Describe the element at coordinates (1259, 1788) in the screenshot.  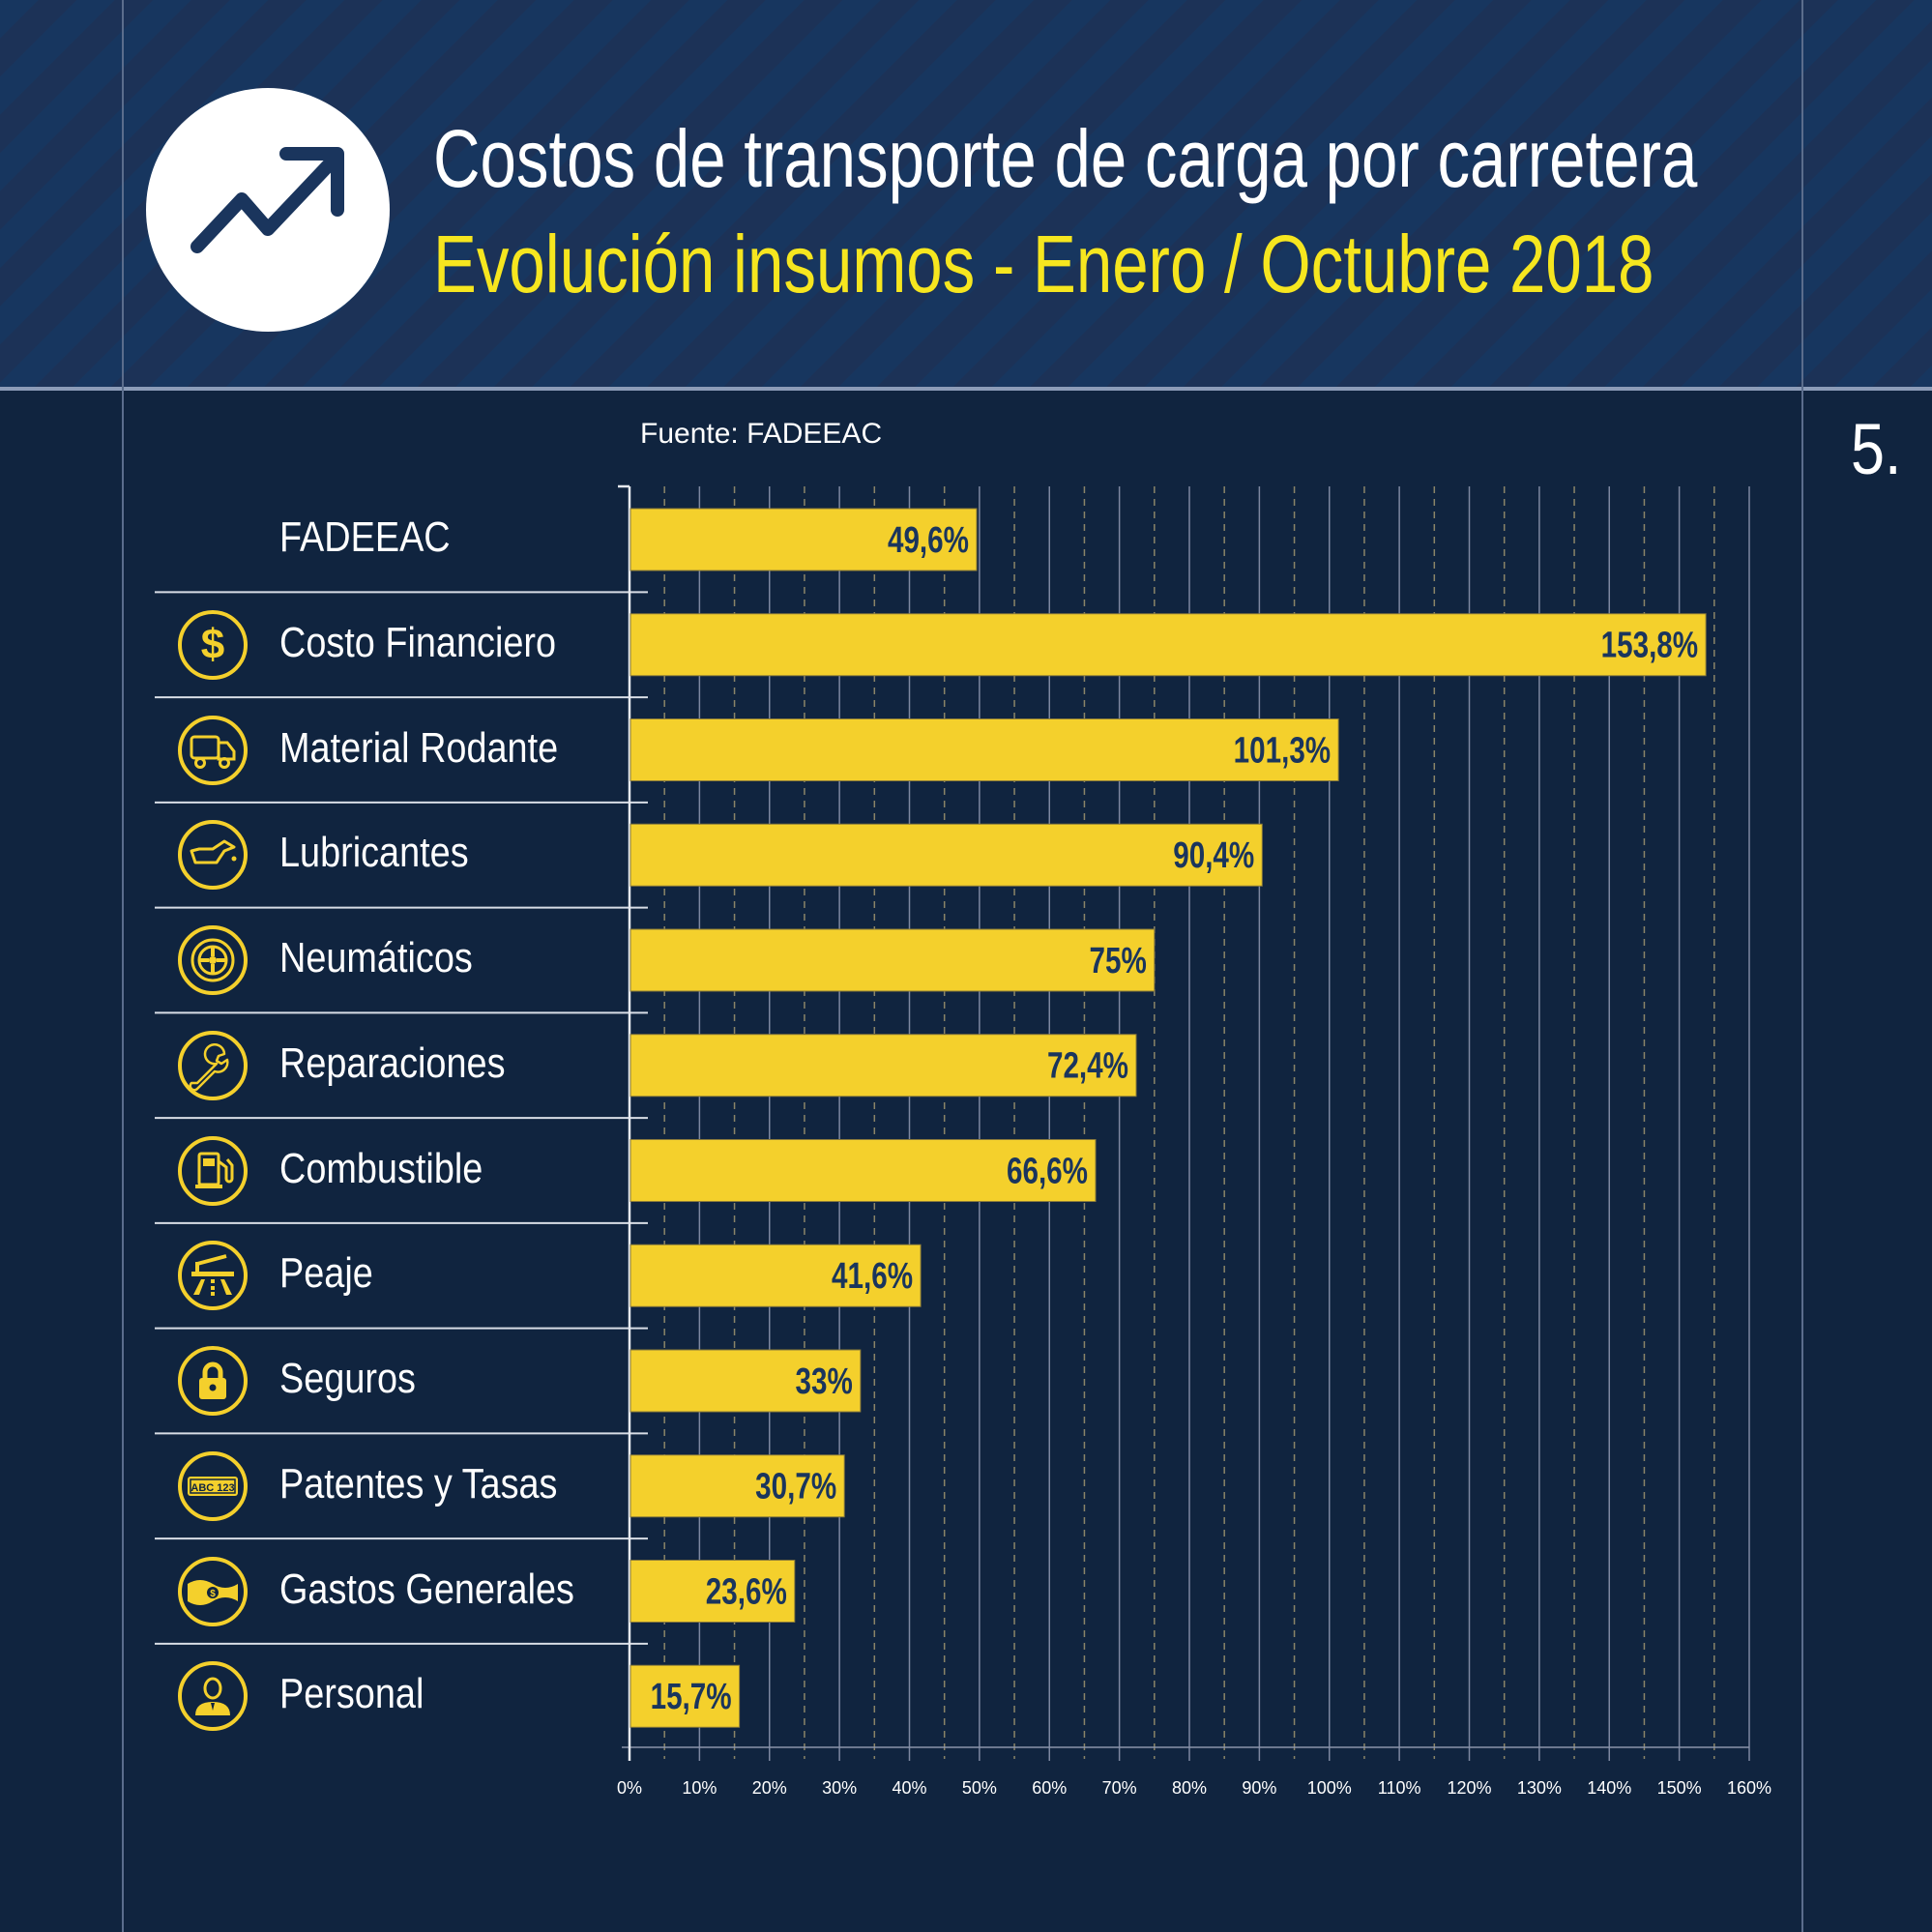
I see `x-tick-label: 90%` at that location.